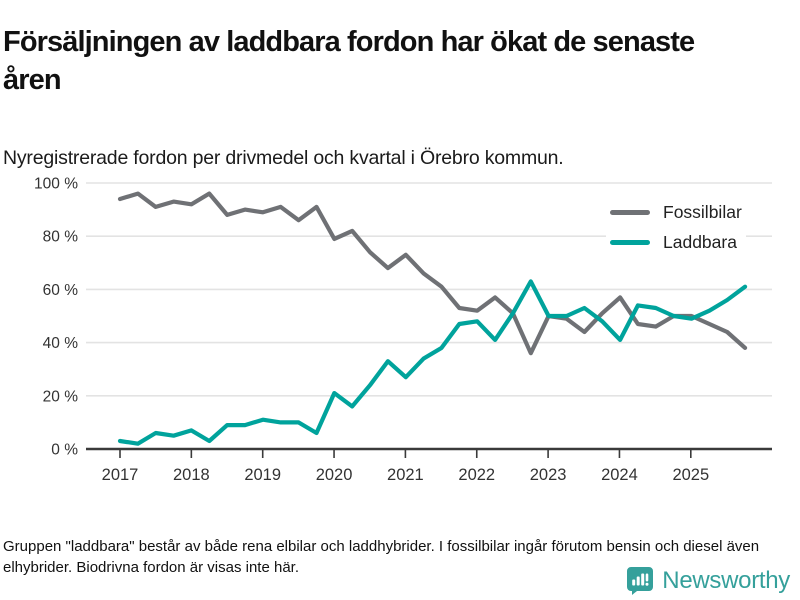 This screenshot has height=600, width=800. What do you see at coordinates (700, 241) in the screenshot?
I see `legend-label: Laddbara` at bounding box center [700, 241].